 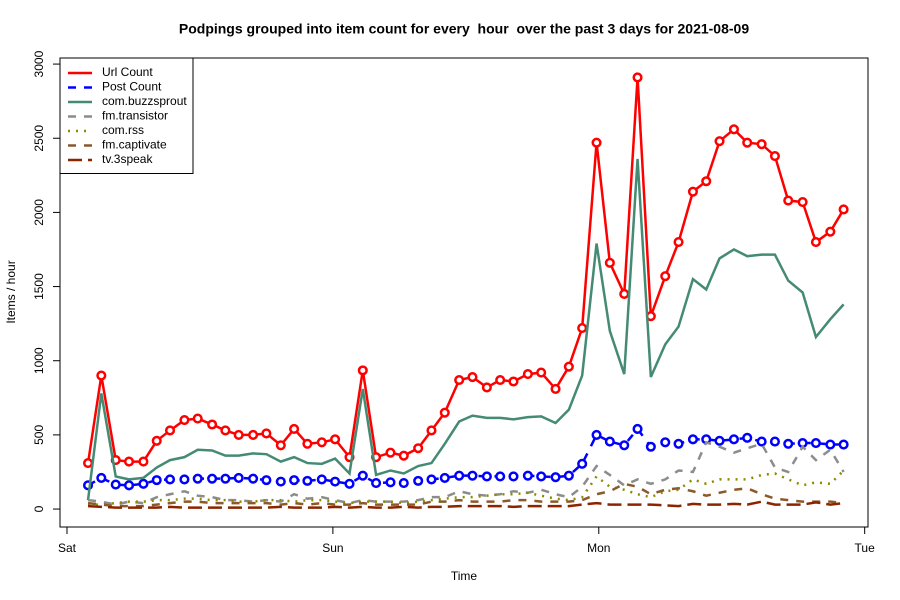 I want to click on y-tick-label: 3000, so click(x=39, y=63).